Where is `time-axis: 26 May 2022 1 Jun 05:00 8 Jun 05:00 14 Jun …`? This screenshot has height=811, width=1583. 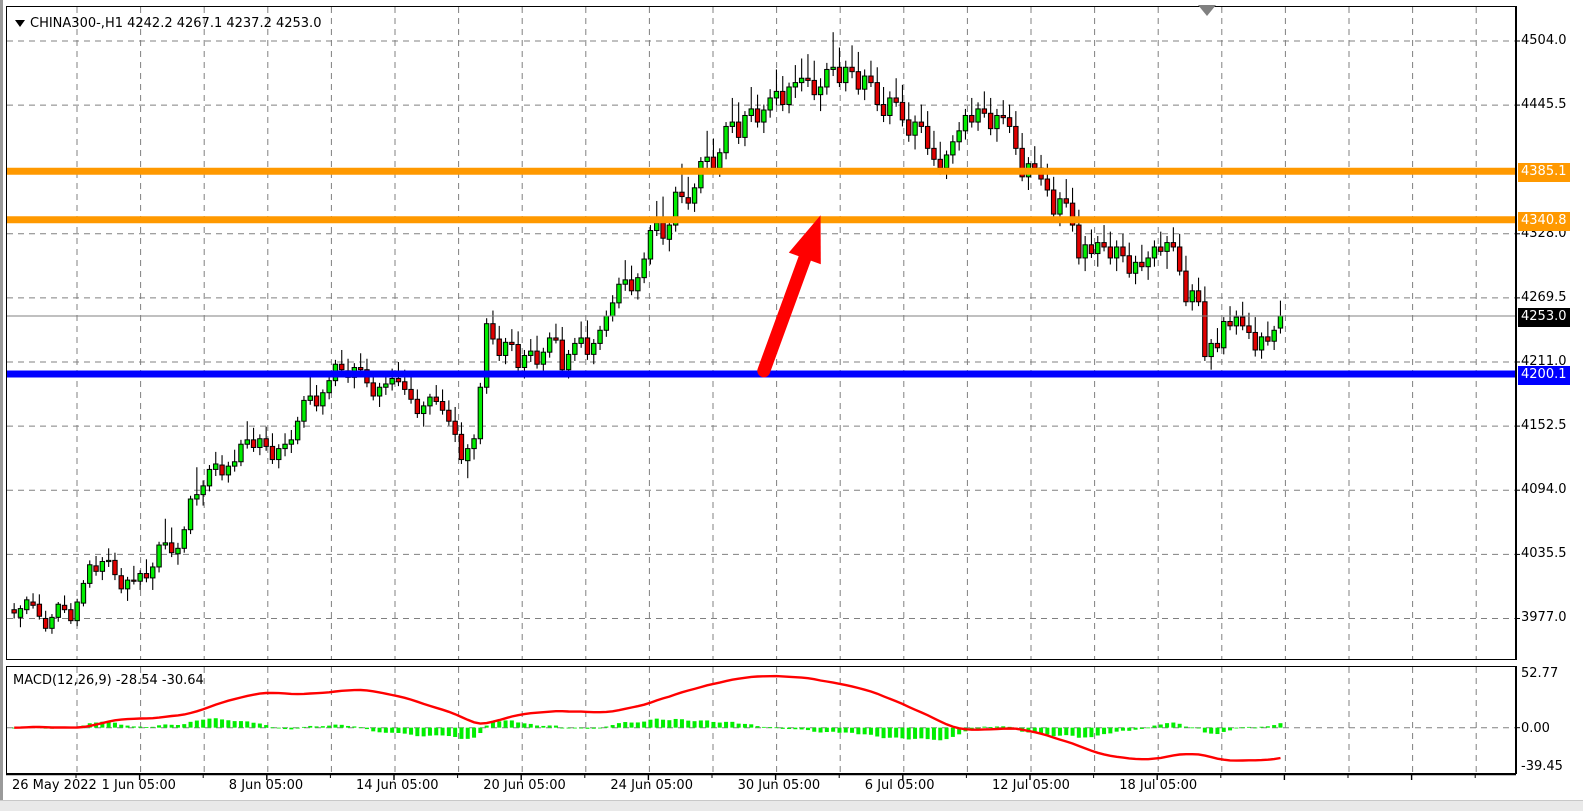 time-axis: 26 May 2022 1 Jun 05:00 8 Jun 05:00 14 Jun … is located at coordinates (794, 787).